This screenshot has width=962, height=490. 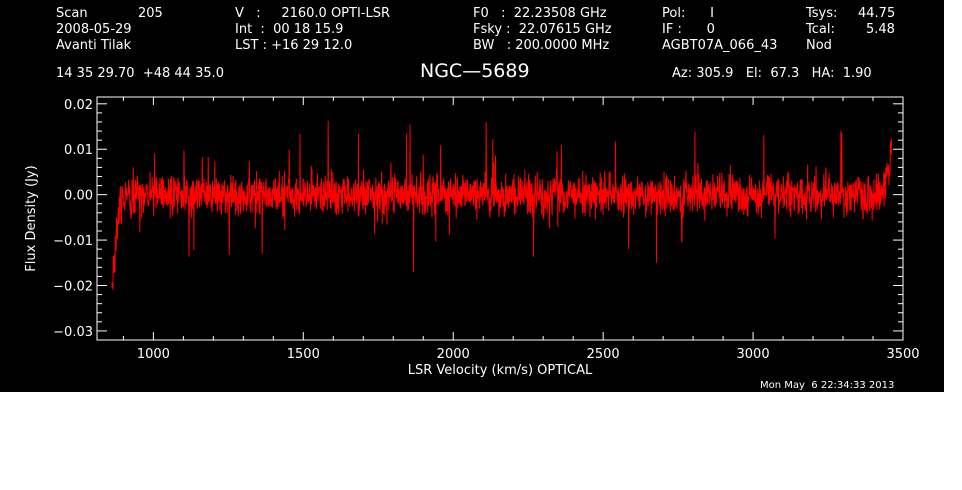 I want to click on x-axis-label: LSR Velocity (km/s) OPTICAL, so click(x=500, y=370).